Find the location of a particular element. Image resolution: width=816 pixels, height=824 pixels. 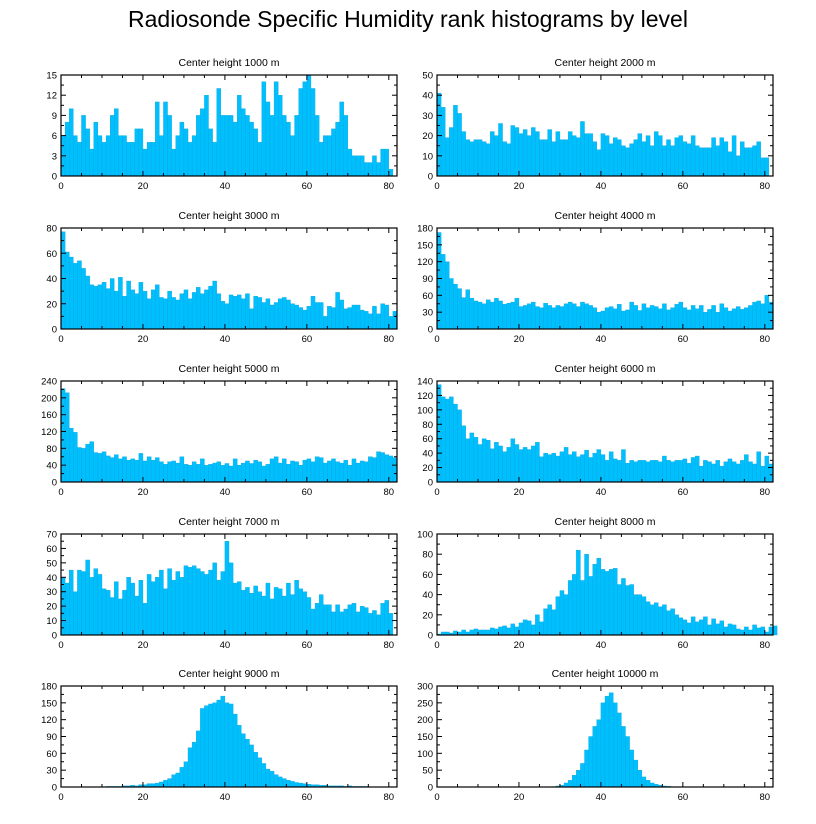

x-tick-label: 40 is located at coordinates (601, 186).